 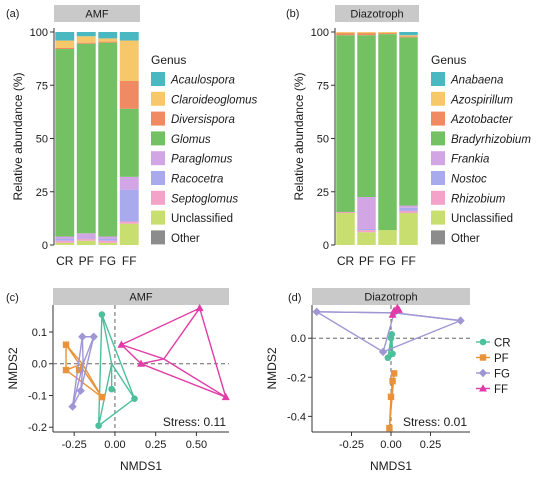 I want to click on group-FG, so click(x=388, y=332).